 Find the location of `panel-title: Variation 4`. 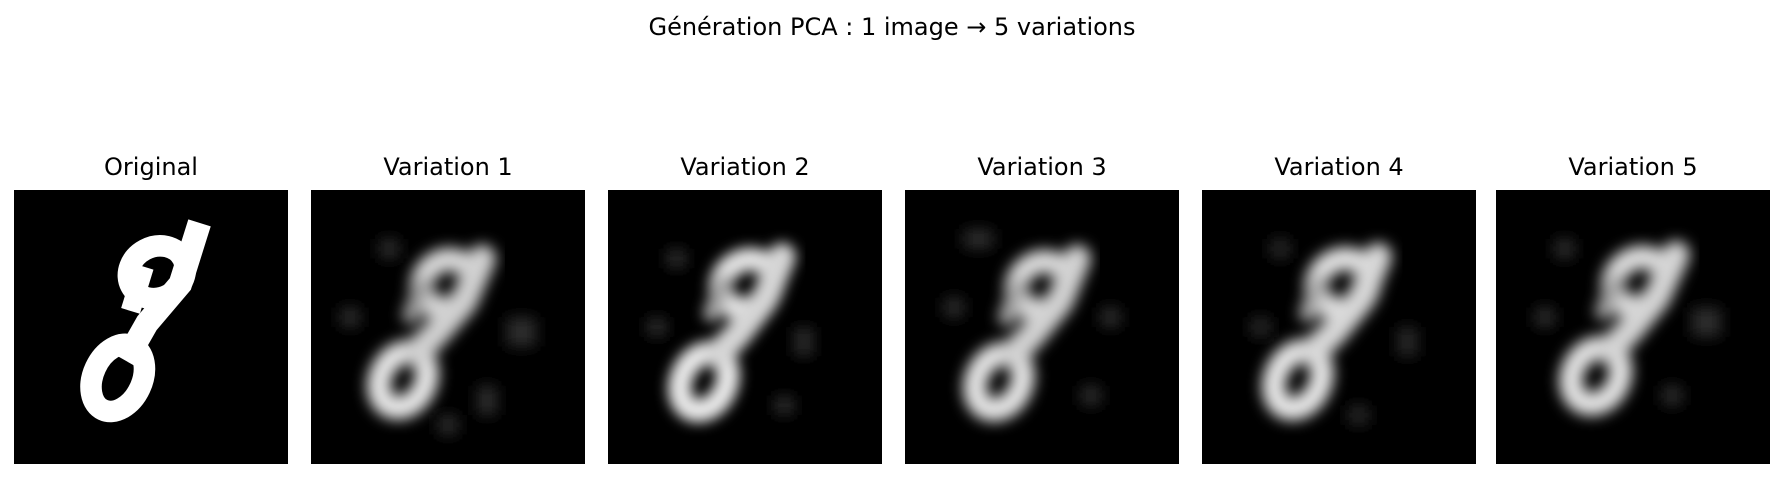

panel-title: Variation 4 is located at coordinates (1339, 167).